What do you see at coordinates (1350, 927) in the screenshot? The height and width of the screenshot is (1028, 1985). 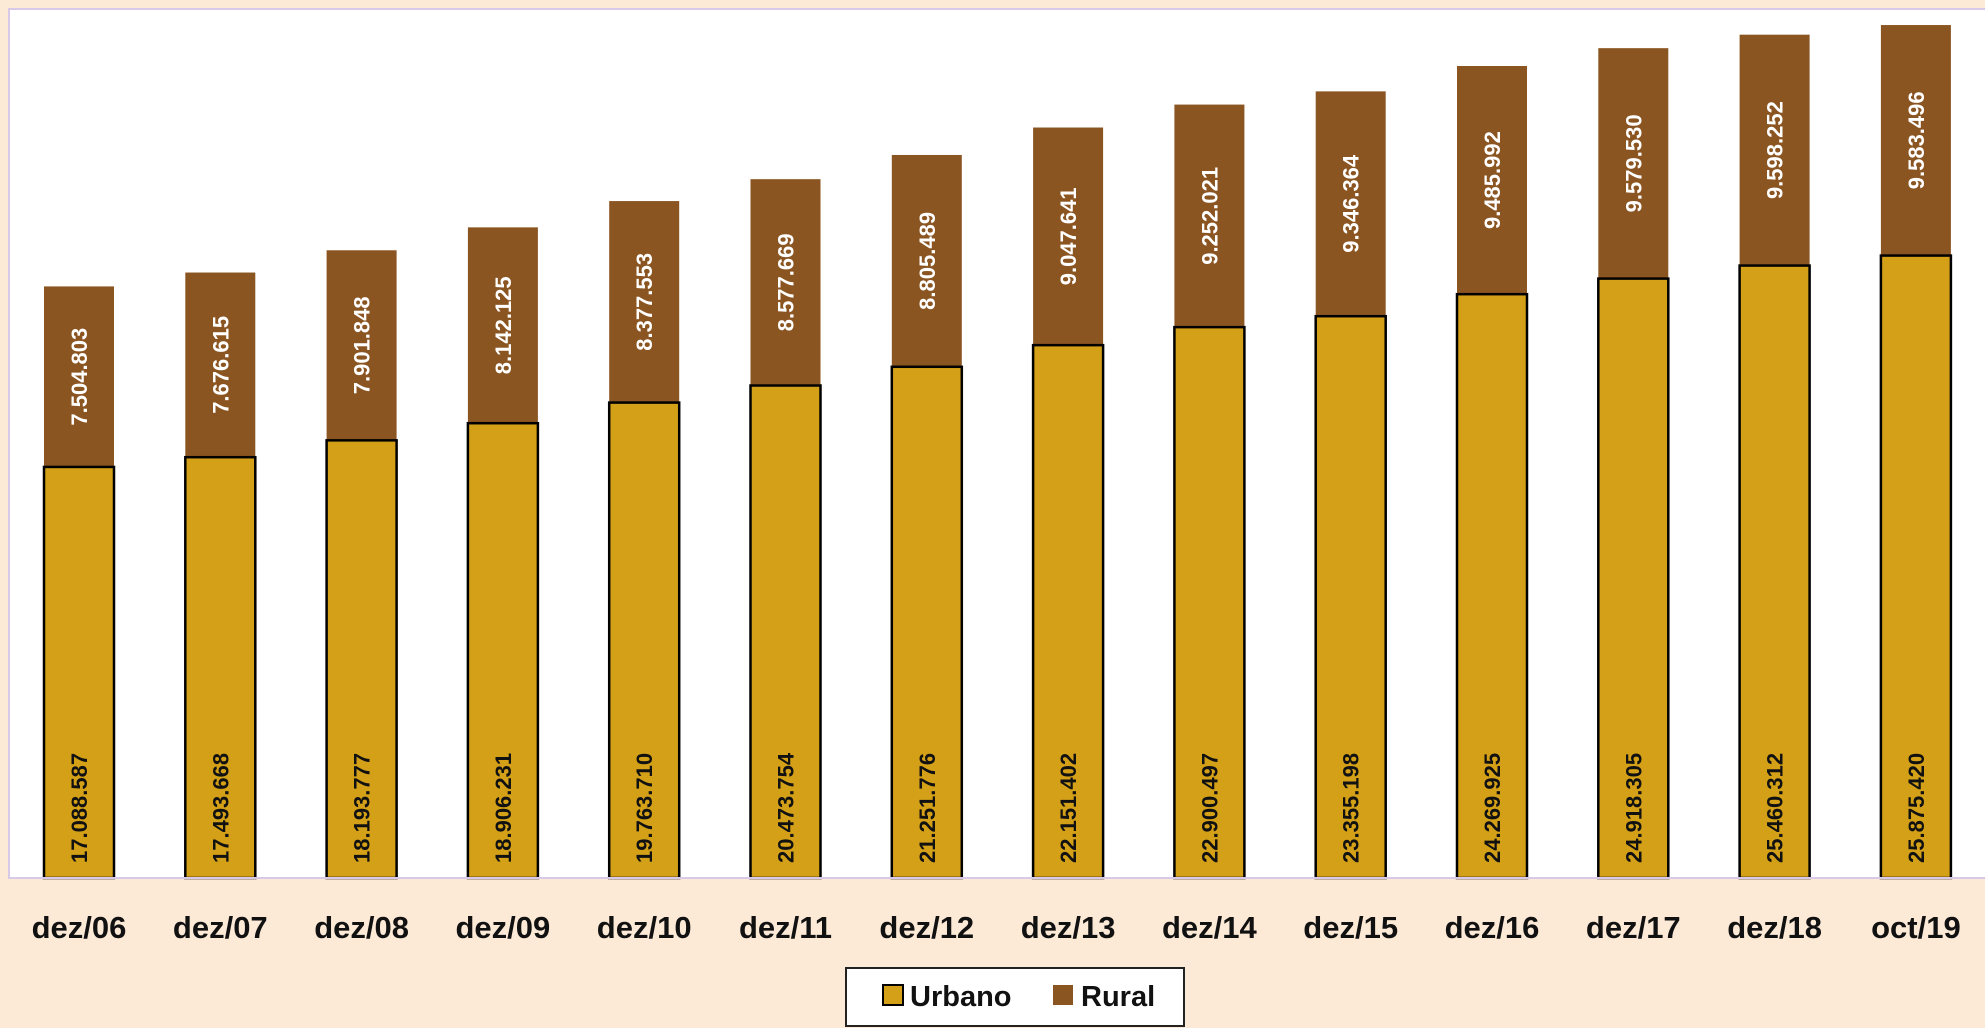 I see `x-tick-label-dez-15: dez/15` at bounding box center [1350, 927].